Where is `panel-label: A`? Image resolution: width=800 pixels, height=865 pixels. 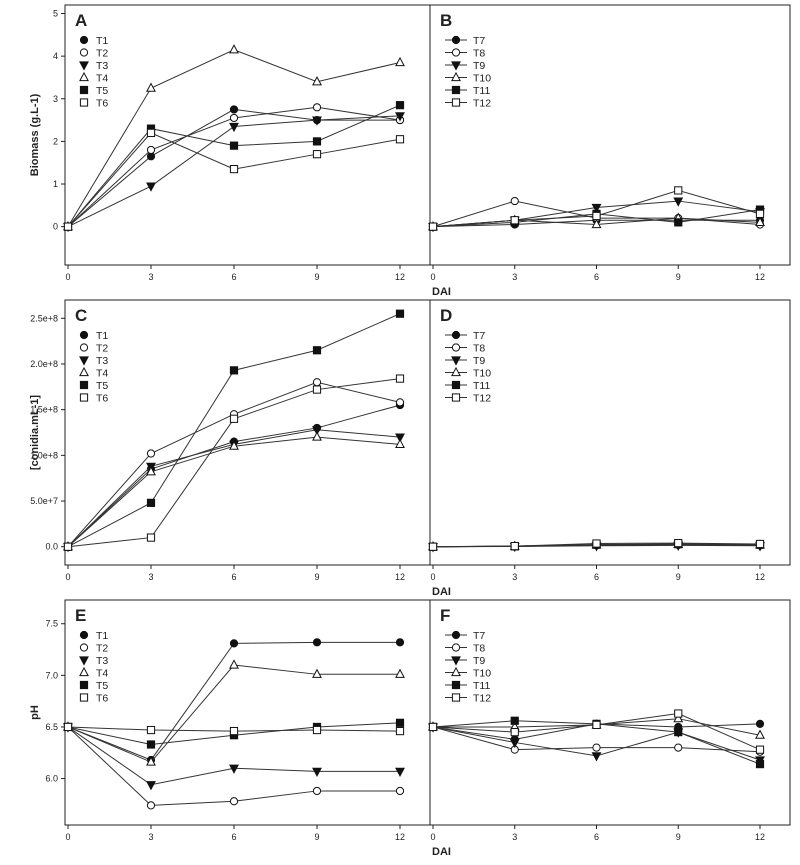 panel-label: A is located at coordinates (81, 20).